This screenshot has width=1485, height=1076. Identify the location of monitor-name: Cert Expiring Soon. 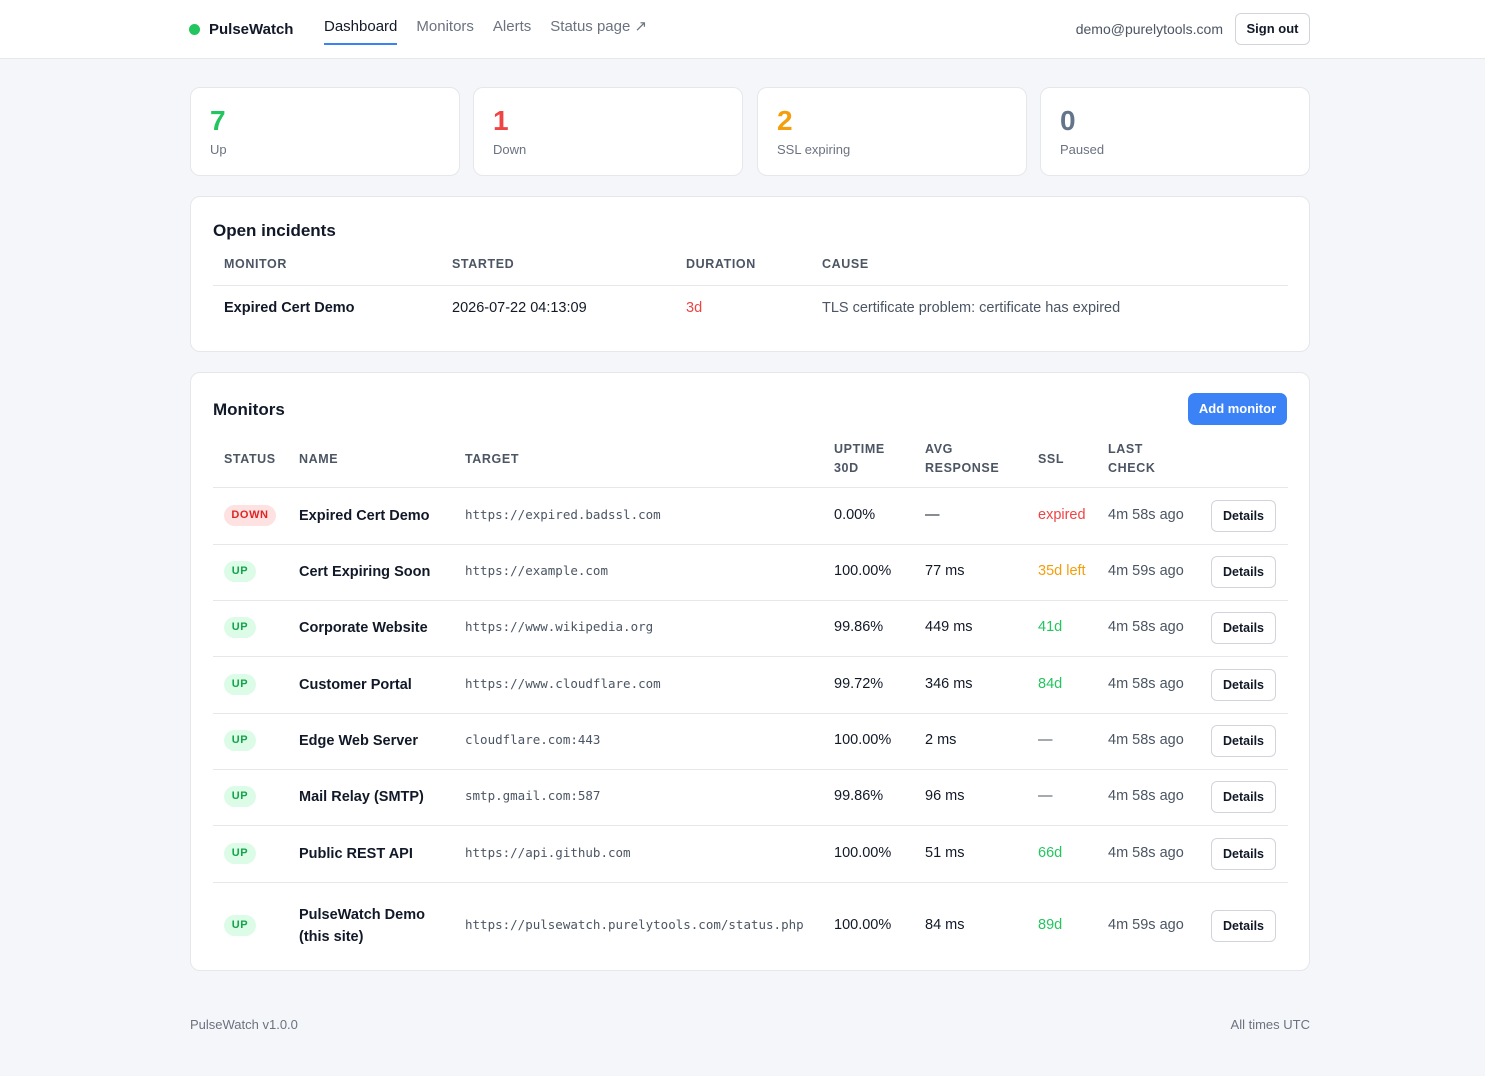
(364, 572).